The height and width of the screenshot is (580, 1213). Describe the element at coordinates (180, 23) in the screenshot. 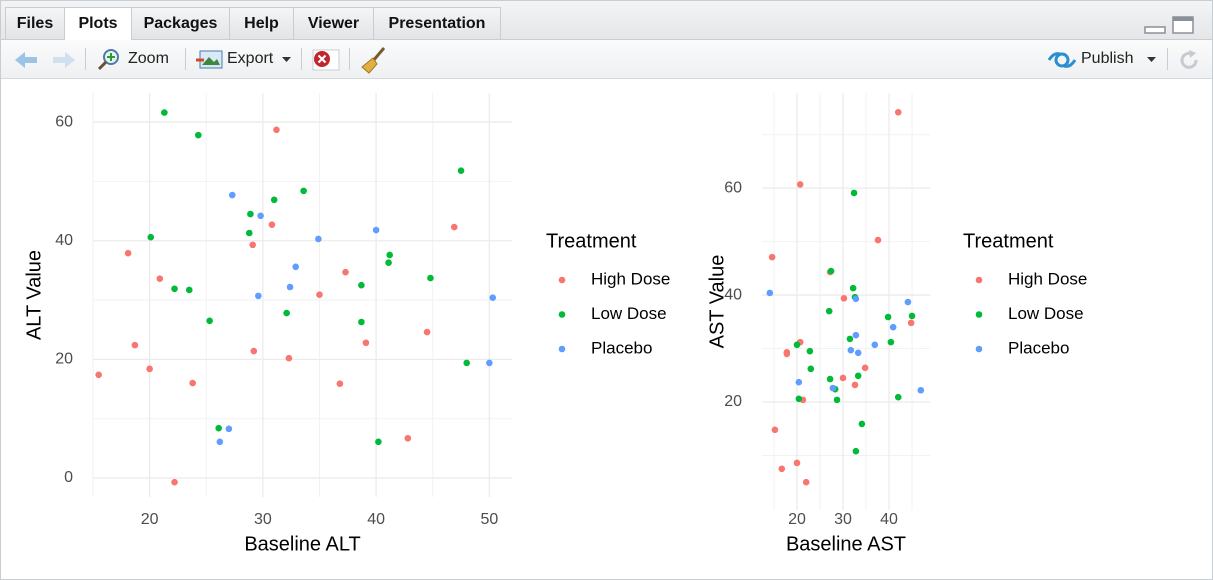

I see `tab: Packages` at that location.